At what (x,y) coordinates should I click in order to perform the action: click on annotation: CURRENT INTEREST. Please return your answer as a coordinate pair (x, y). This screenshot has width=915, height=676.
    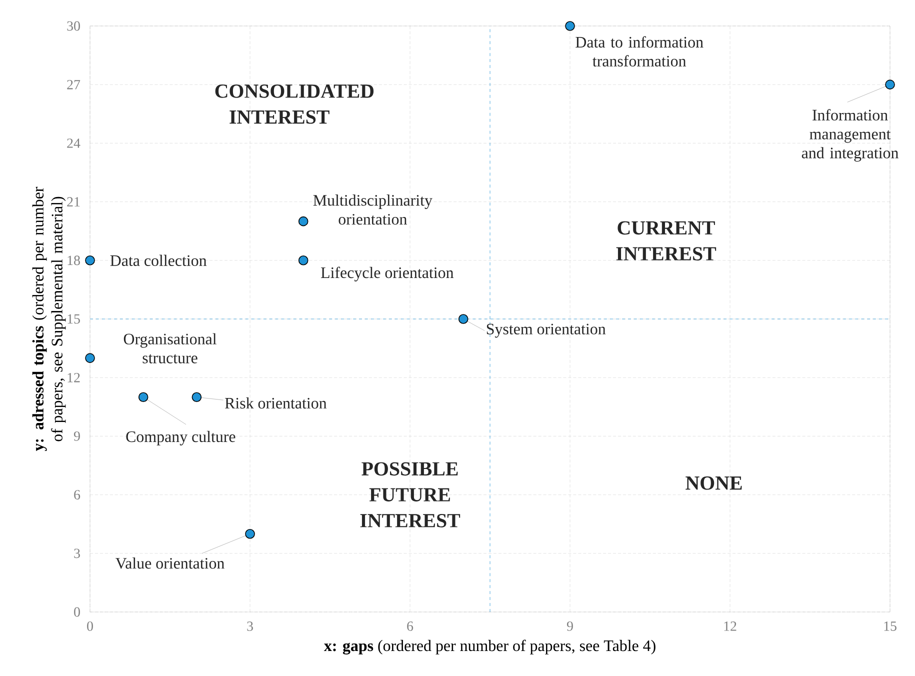
    Looking at the image, I should click on (666, 240).